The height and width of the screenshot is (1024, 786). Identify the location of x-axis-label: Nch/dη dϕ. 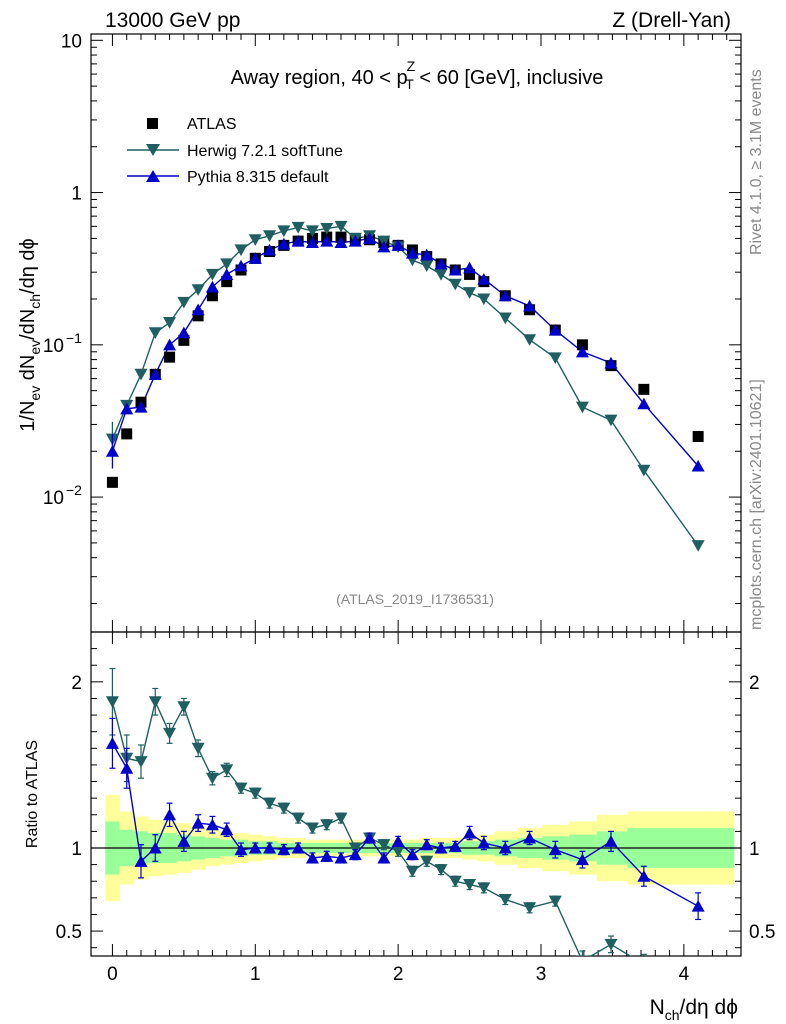
(694, 1009).